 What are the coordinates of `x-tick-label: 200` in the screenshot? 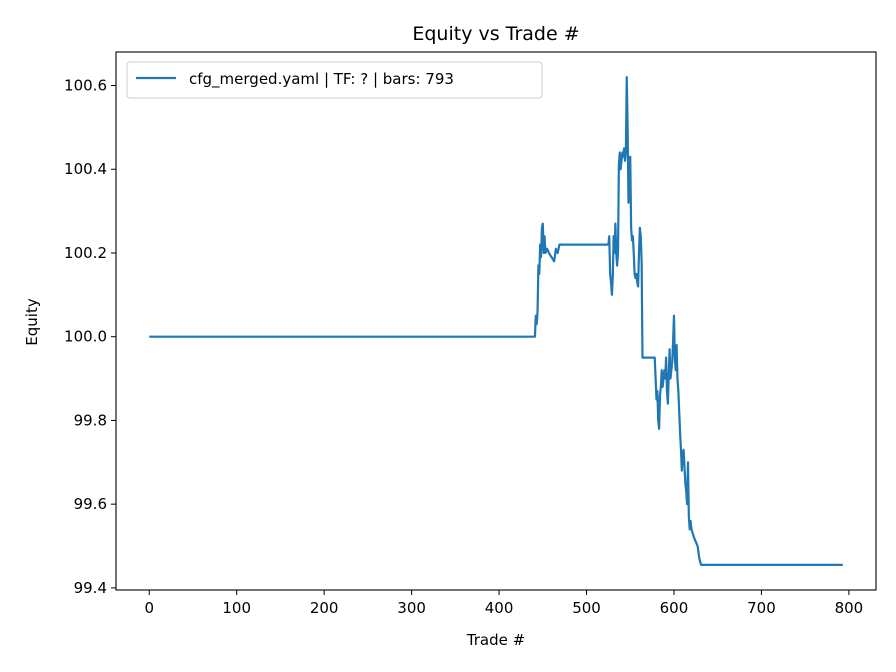 It's located at (324, 608).